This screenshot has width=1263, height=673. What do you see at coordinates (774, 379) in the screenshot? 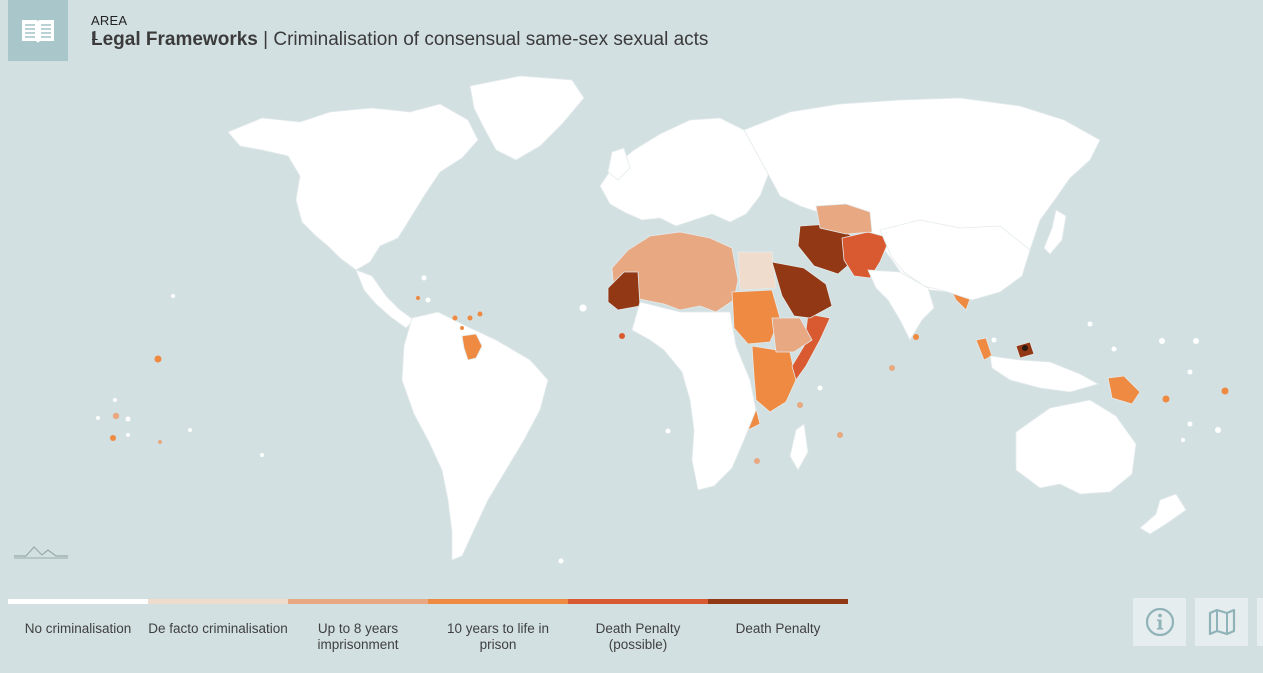
I see `region-east-africa` at bounding box center [774, 379].